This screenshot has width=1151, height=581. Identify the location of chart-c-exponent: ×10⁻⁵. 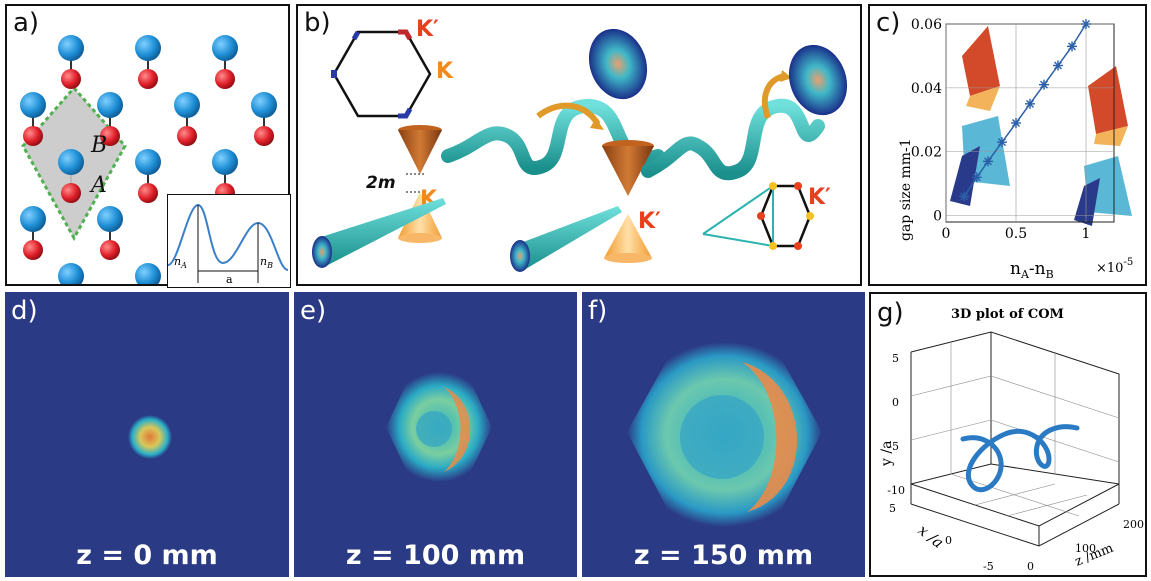
(1114, 266).